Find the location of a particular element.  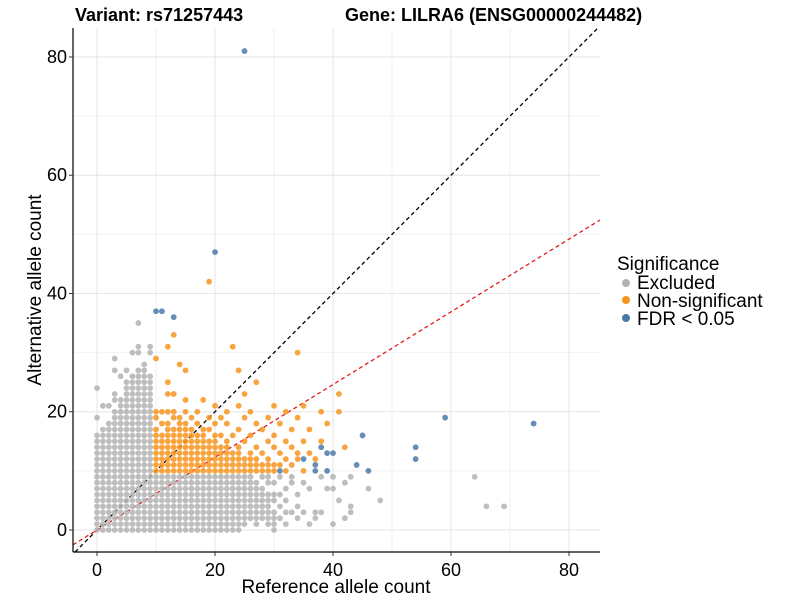

x-tick-label: 0 is located at coordinates (97, 570).